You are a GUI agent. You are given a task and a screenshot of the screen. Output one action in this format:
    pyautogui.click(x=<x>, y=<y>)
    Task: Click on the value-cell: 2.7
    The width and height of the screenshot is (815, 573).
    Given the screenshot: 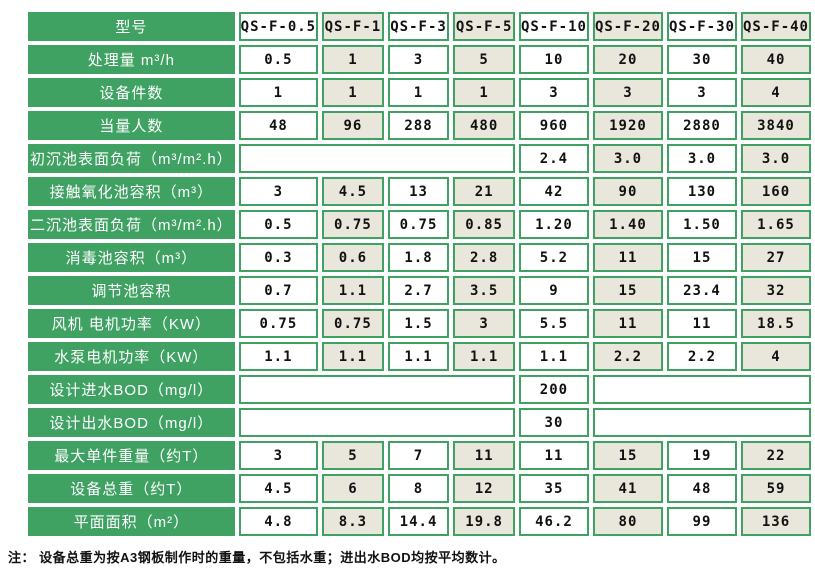 What is the action you would take?
    pyautogui.click(x=418, y=290)
    